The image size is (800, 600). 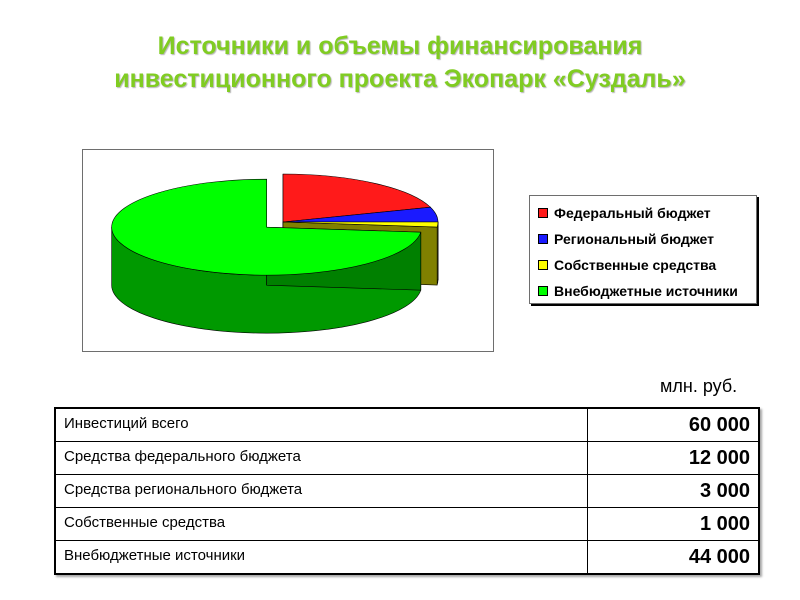 I want to click on row-value-own: 1 000, so click(x=673, y=524).